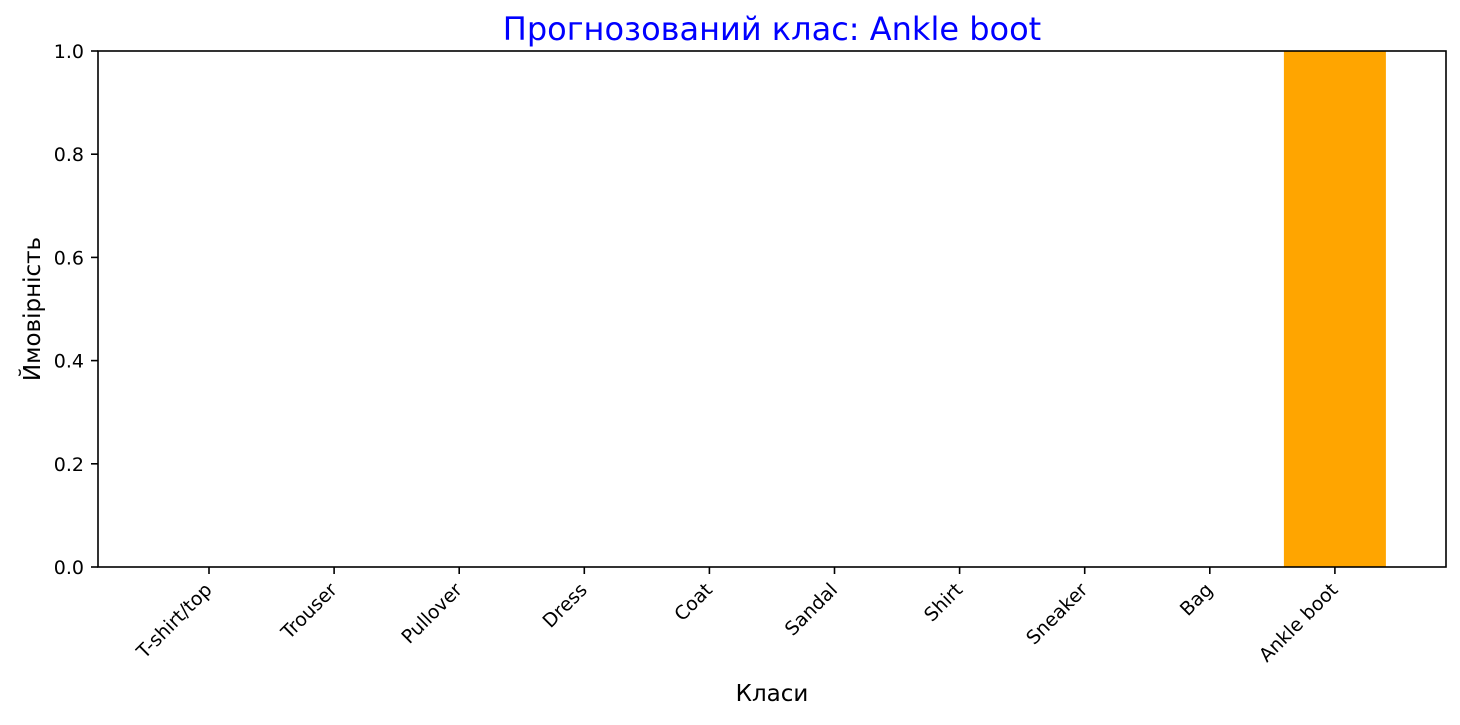 The height and width of the screenshot is (725, 1460). What do you see at coordinates (772, 29) in the screenshot?
I see `chart-title: Прогнозований клас: Ankle boot` at bounding box center [772, 29].